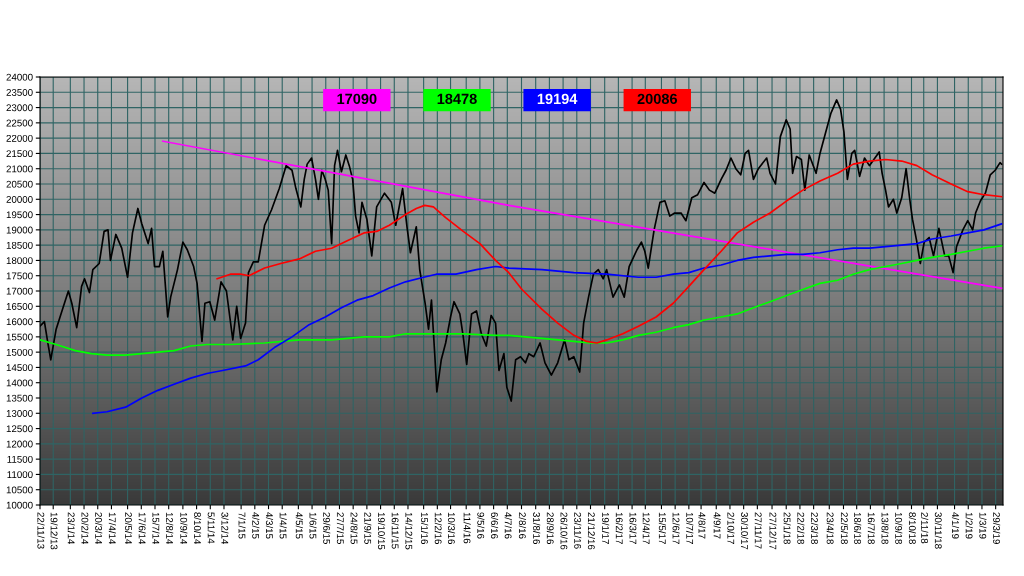  I want to click on x-tick-label: 1/2/19, so click(969, 525).